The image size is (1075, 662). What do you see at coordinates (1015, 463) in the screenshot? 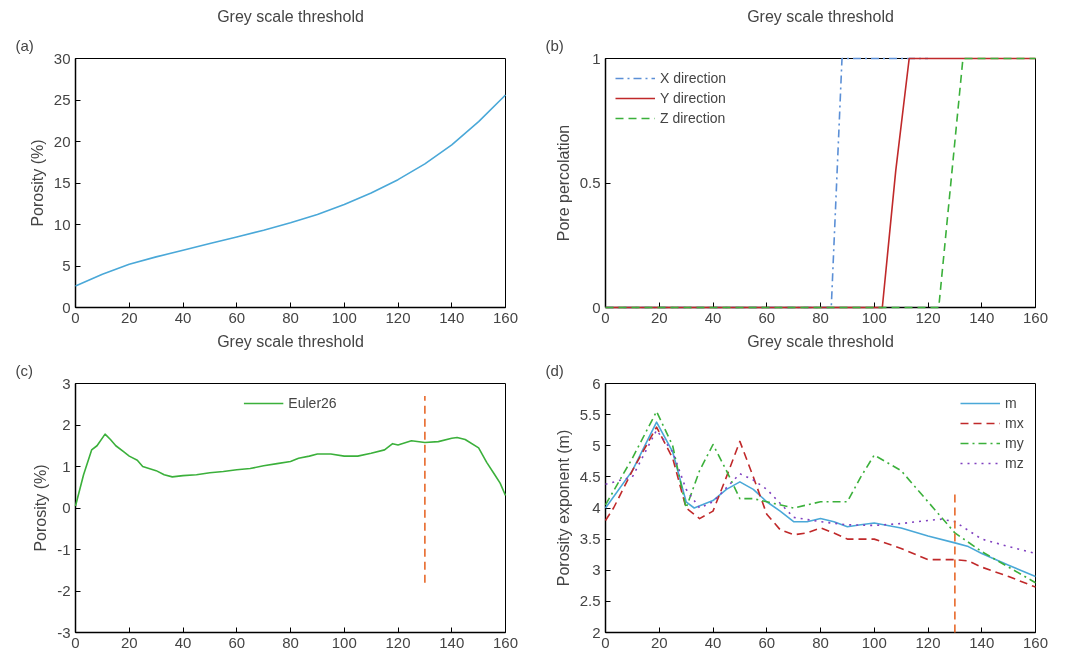
I see `legend-label: mz` at bounding box center [1015, 463].